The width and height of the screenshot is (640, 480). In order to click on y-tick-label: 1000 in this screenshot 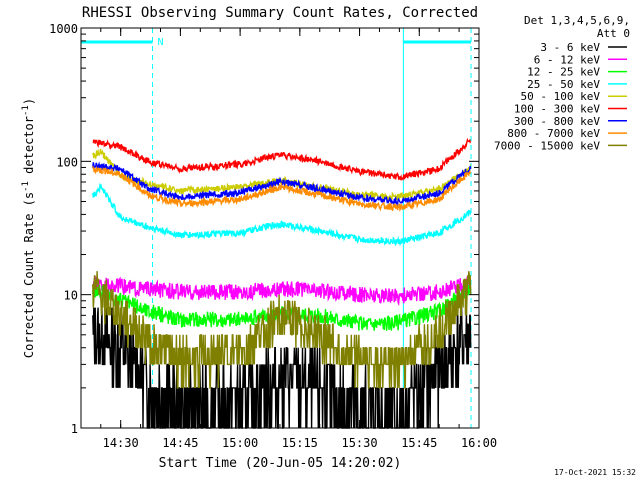, I will do `click(63, 29)`.